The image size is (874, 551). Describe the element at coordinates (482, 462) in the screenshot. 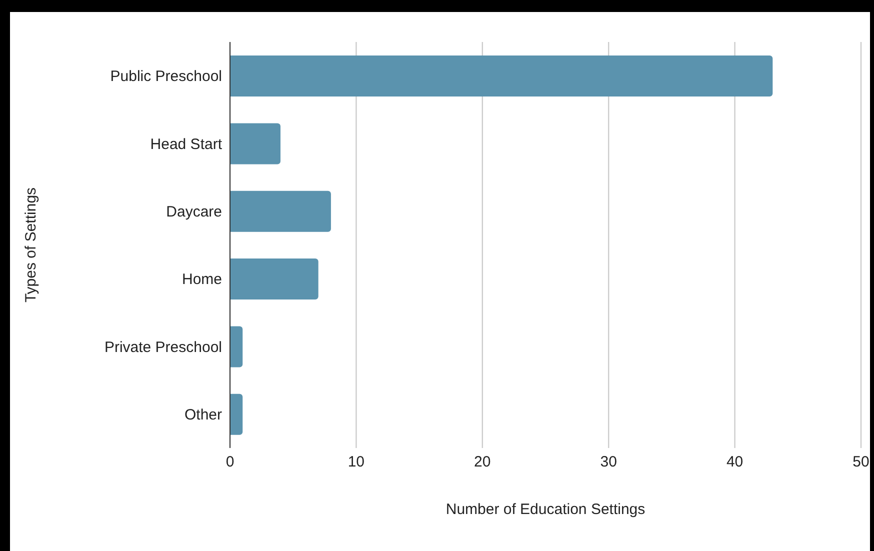

I see `x-tick-label: 20` at that location.